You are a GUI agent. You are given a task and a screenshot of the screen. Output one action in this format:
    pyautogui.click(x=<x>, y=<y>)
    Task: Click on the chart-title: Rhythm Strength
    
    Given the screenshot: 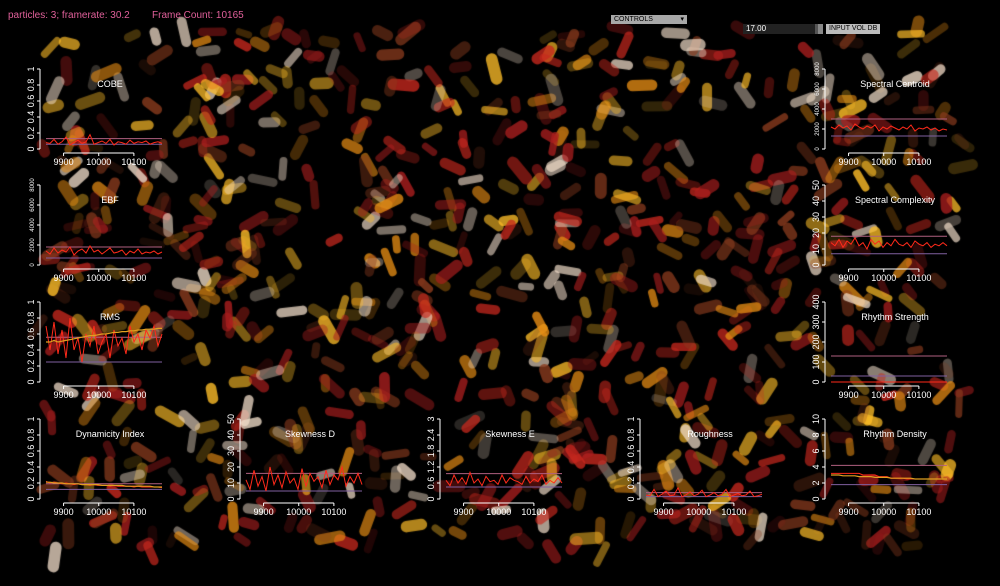 What is the action you would take?
    pyautogui.click(x=895, y=317)
    